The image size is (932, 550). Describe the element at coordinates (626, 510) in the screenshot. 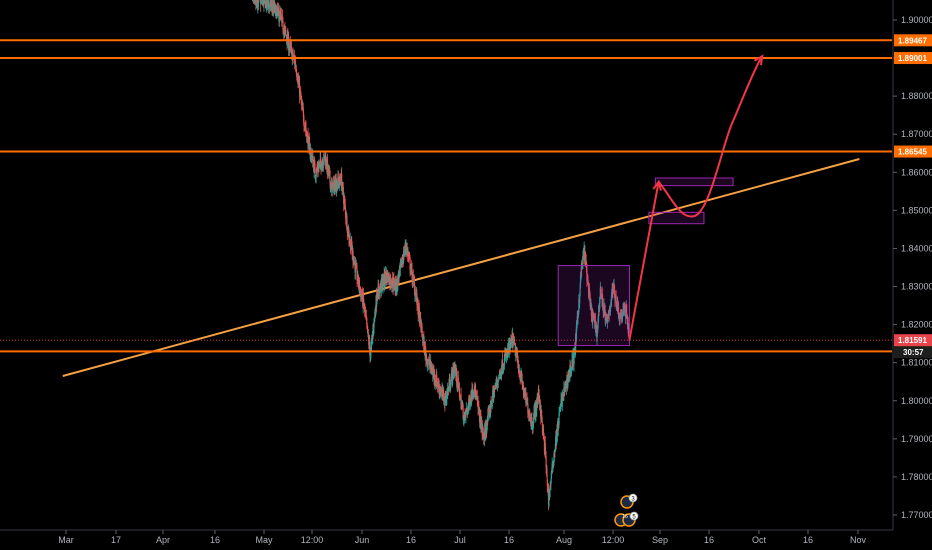

I see `event-badges-layer: 3 16 5` at that location.